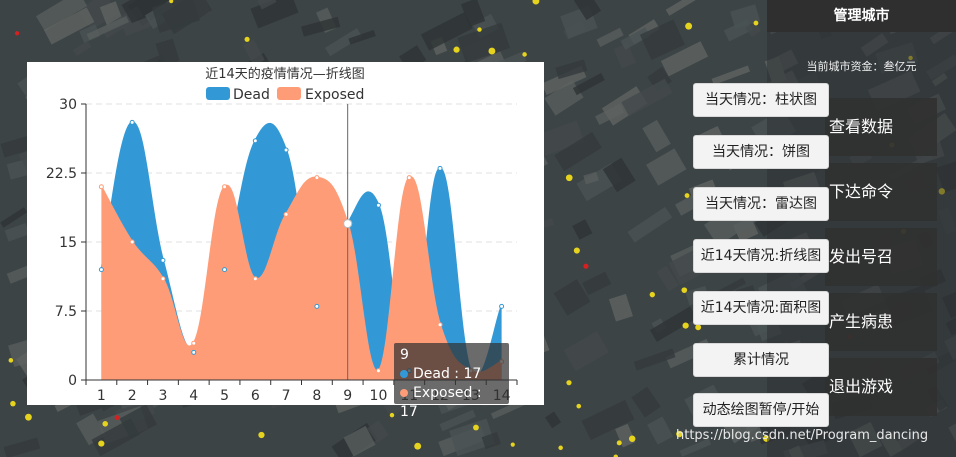  Describe the element at coordinates (218, 93) in the screenshot. I see `legend-swatch-dead` at that location.